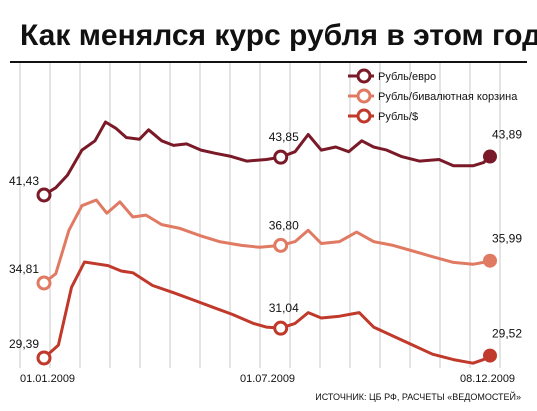 The height and width of the screenshot is (411, 537). What do you see at coordinates (418, 396) in the screenshot?
I see `source-note: ИСТОЧНИК: ЦБ РФ, РАСЧЕТЫ «ВЕДОМОСТЕЙ»` at bounding box center [418, 396].